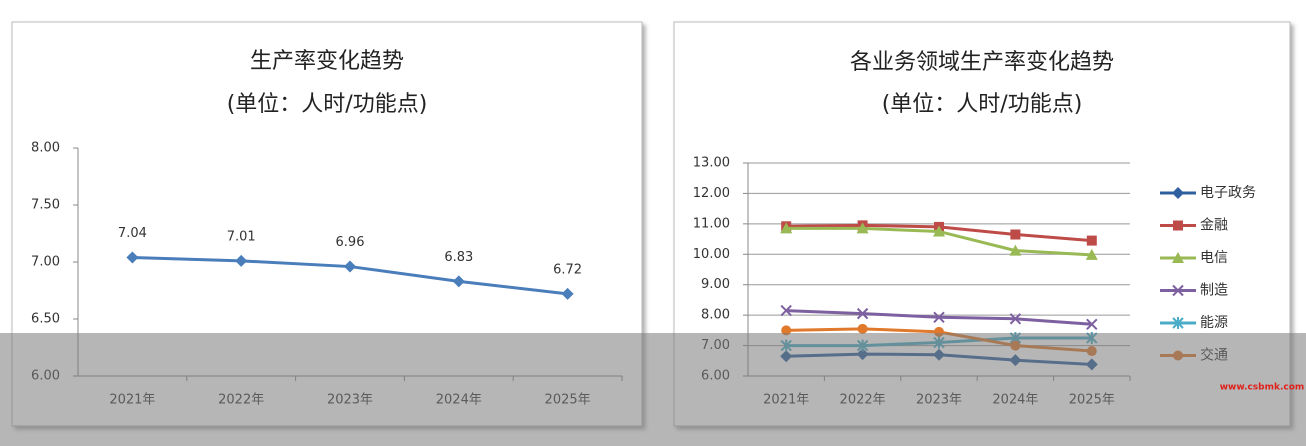 Image resolution: width=1306 pixels, height=446 pixels. Describe the element at coordinates (982, 62) in the screenshot. I see `chart-title: 各业务领域生产率变化趋势` at that location.